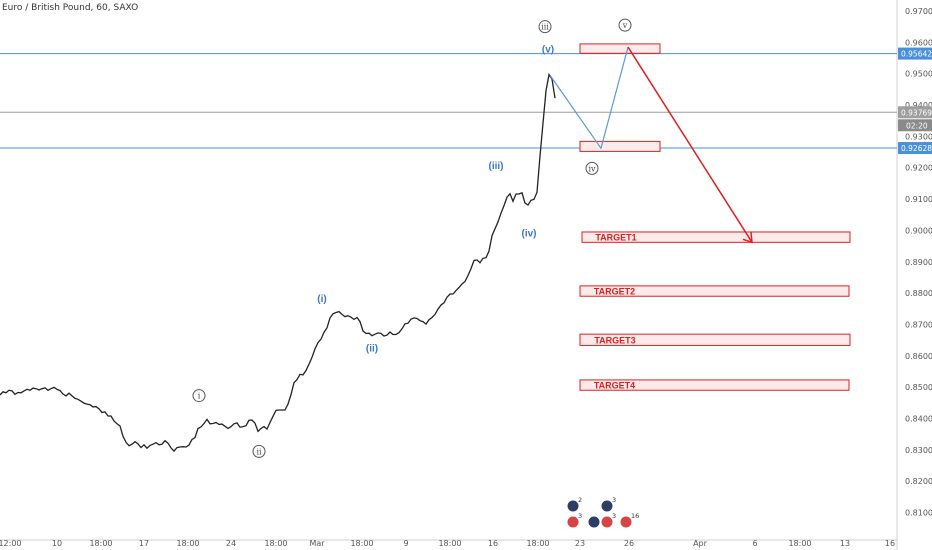  What do you see at coordinates (317, 543) in the screenshot?
I see `x-tick-label: Mar` at bounding box center [317, 543].